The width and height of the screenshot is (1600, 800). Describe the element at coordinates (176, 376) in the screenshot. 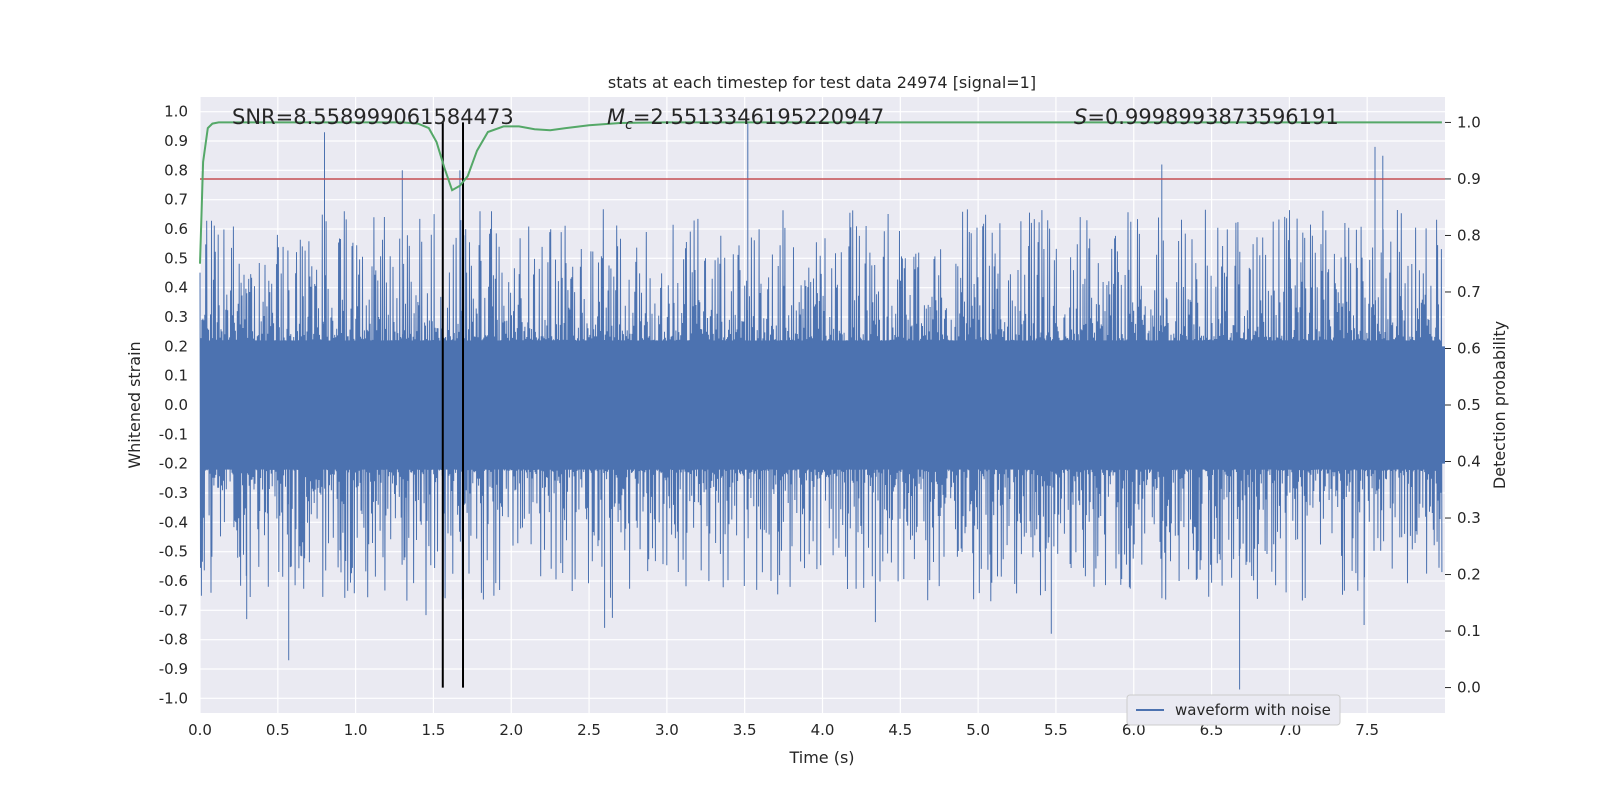

I see `y-left-tick-label: 0.1` at that location.